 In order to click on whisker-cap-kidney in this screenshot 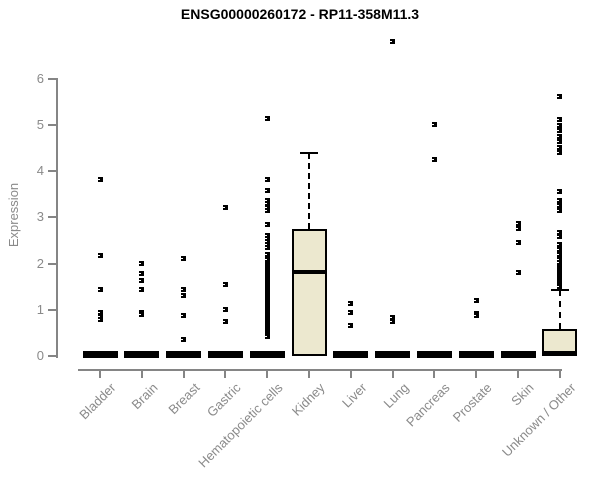, I will do `click(309, 153)`.